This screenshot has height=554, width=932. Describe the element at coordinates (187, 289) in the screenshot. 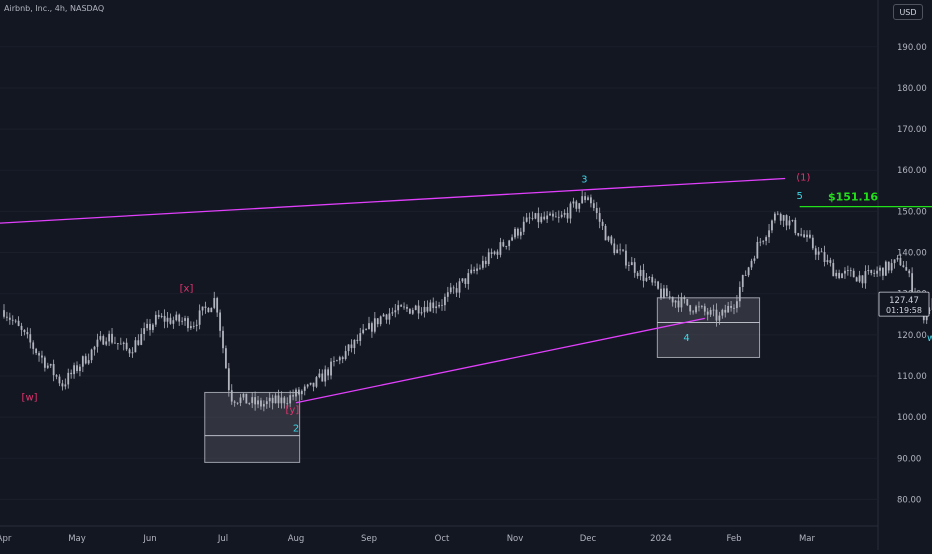

I see `wave-label: [x]` at that location.